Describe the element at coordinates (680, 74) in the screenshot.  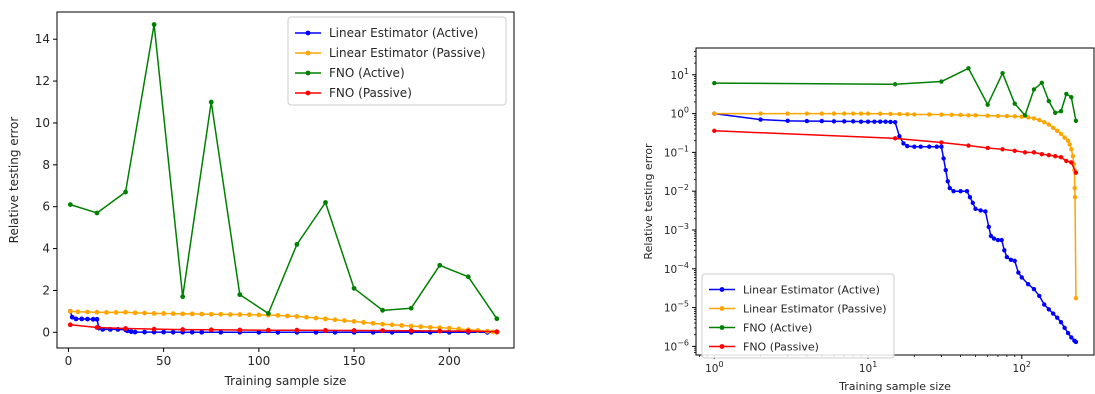
I see `y-tick-label: 10¹` at that location.